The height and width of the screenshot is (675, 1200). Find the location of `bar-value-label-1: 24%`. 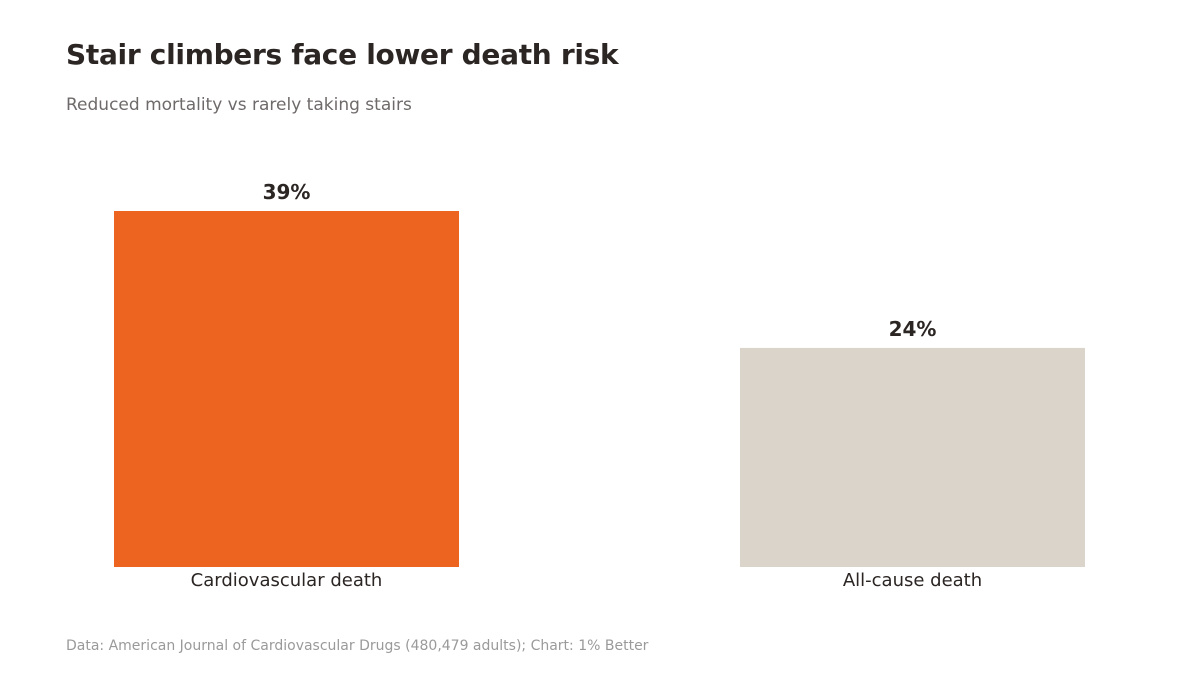

bar-value-label-1: 24% is located at coordinates (913, 329).